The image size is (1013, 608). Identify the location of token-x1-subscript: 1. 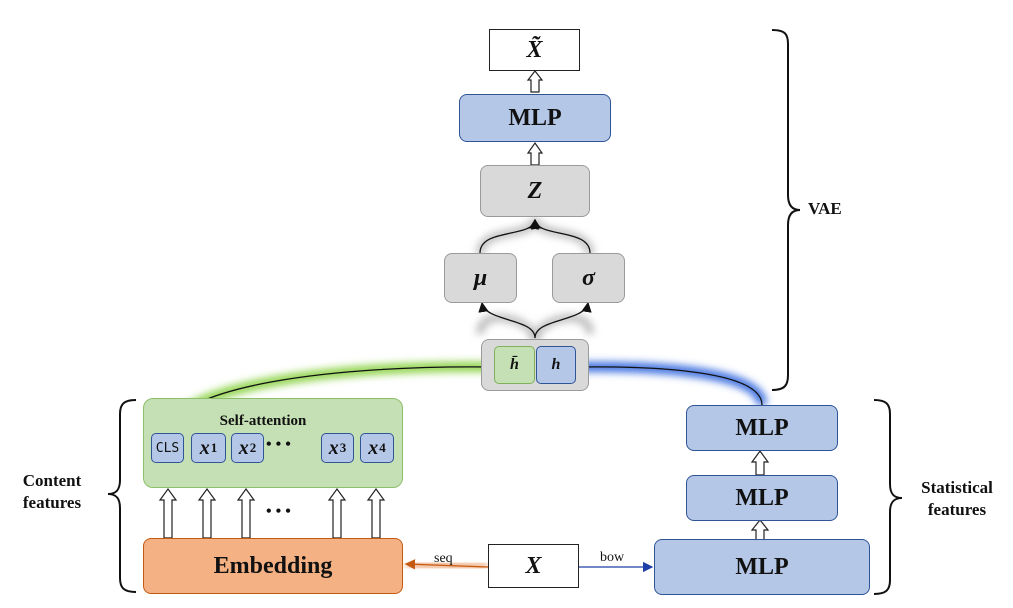
(214, 447).